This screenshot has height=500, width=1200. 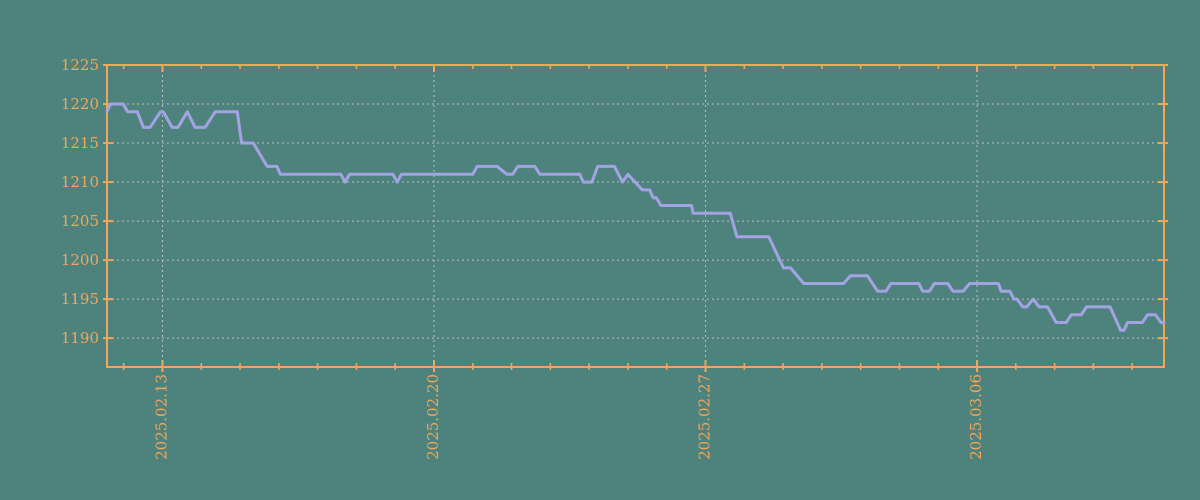 What do you see at coordinates (80, 221) in the screenshot?
I see `y-axis-label: 1205` at bounding box center [80, 221].